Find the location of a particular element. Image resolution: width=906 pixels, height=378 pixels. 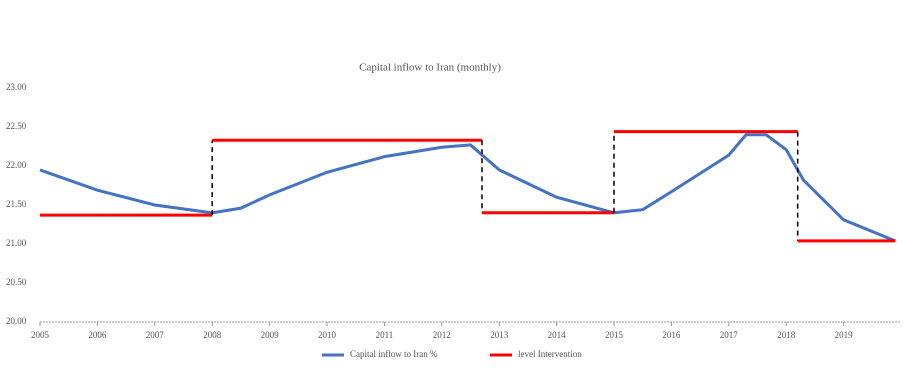

x-tick-label: 2018 is located at coordinates (786, 335).